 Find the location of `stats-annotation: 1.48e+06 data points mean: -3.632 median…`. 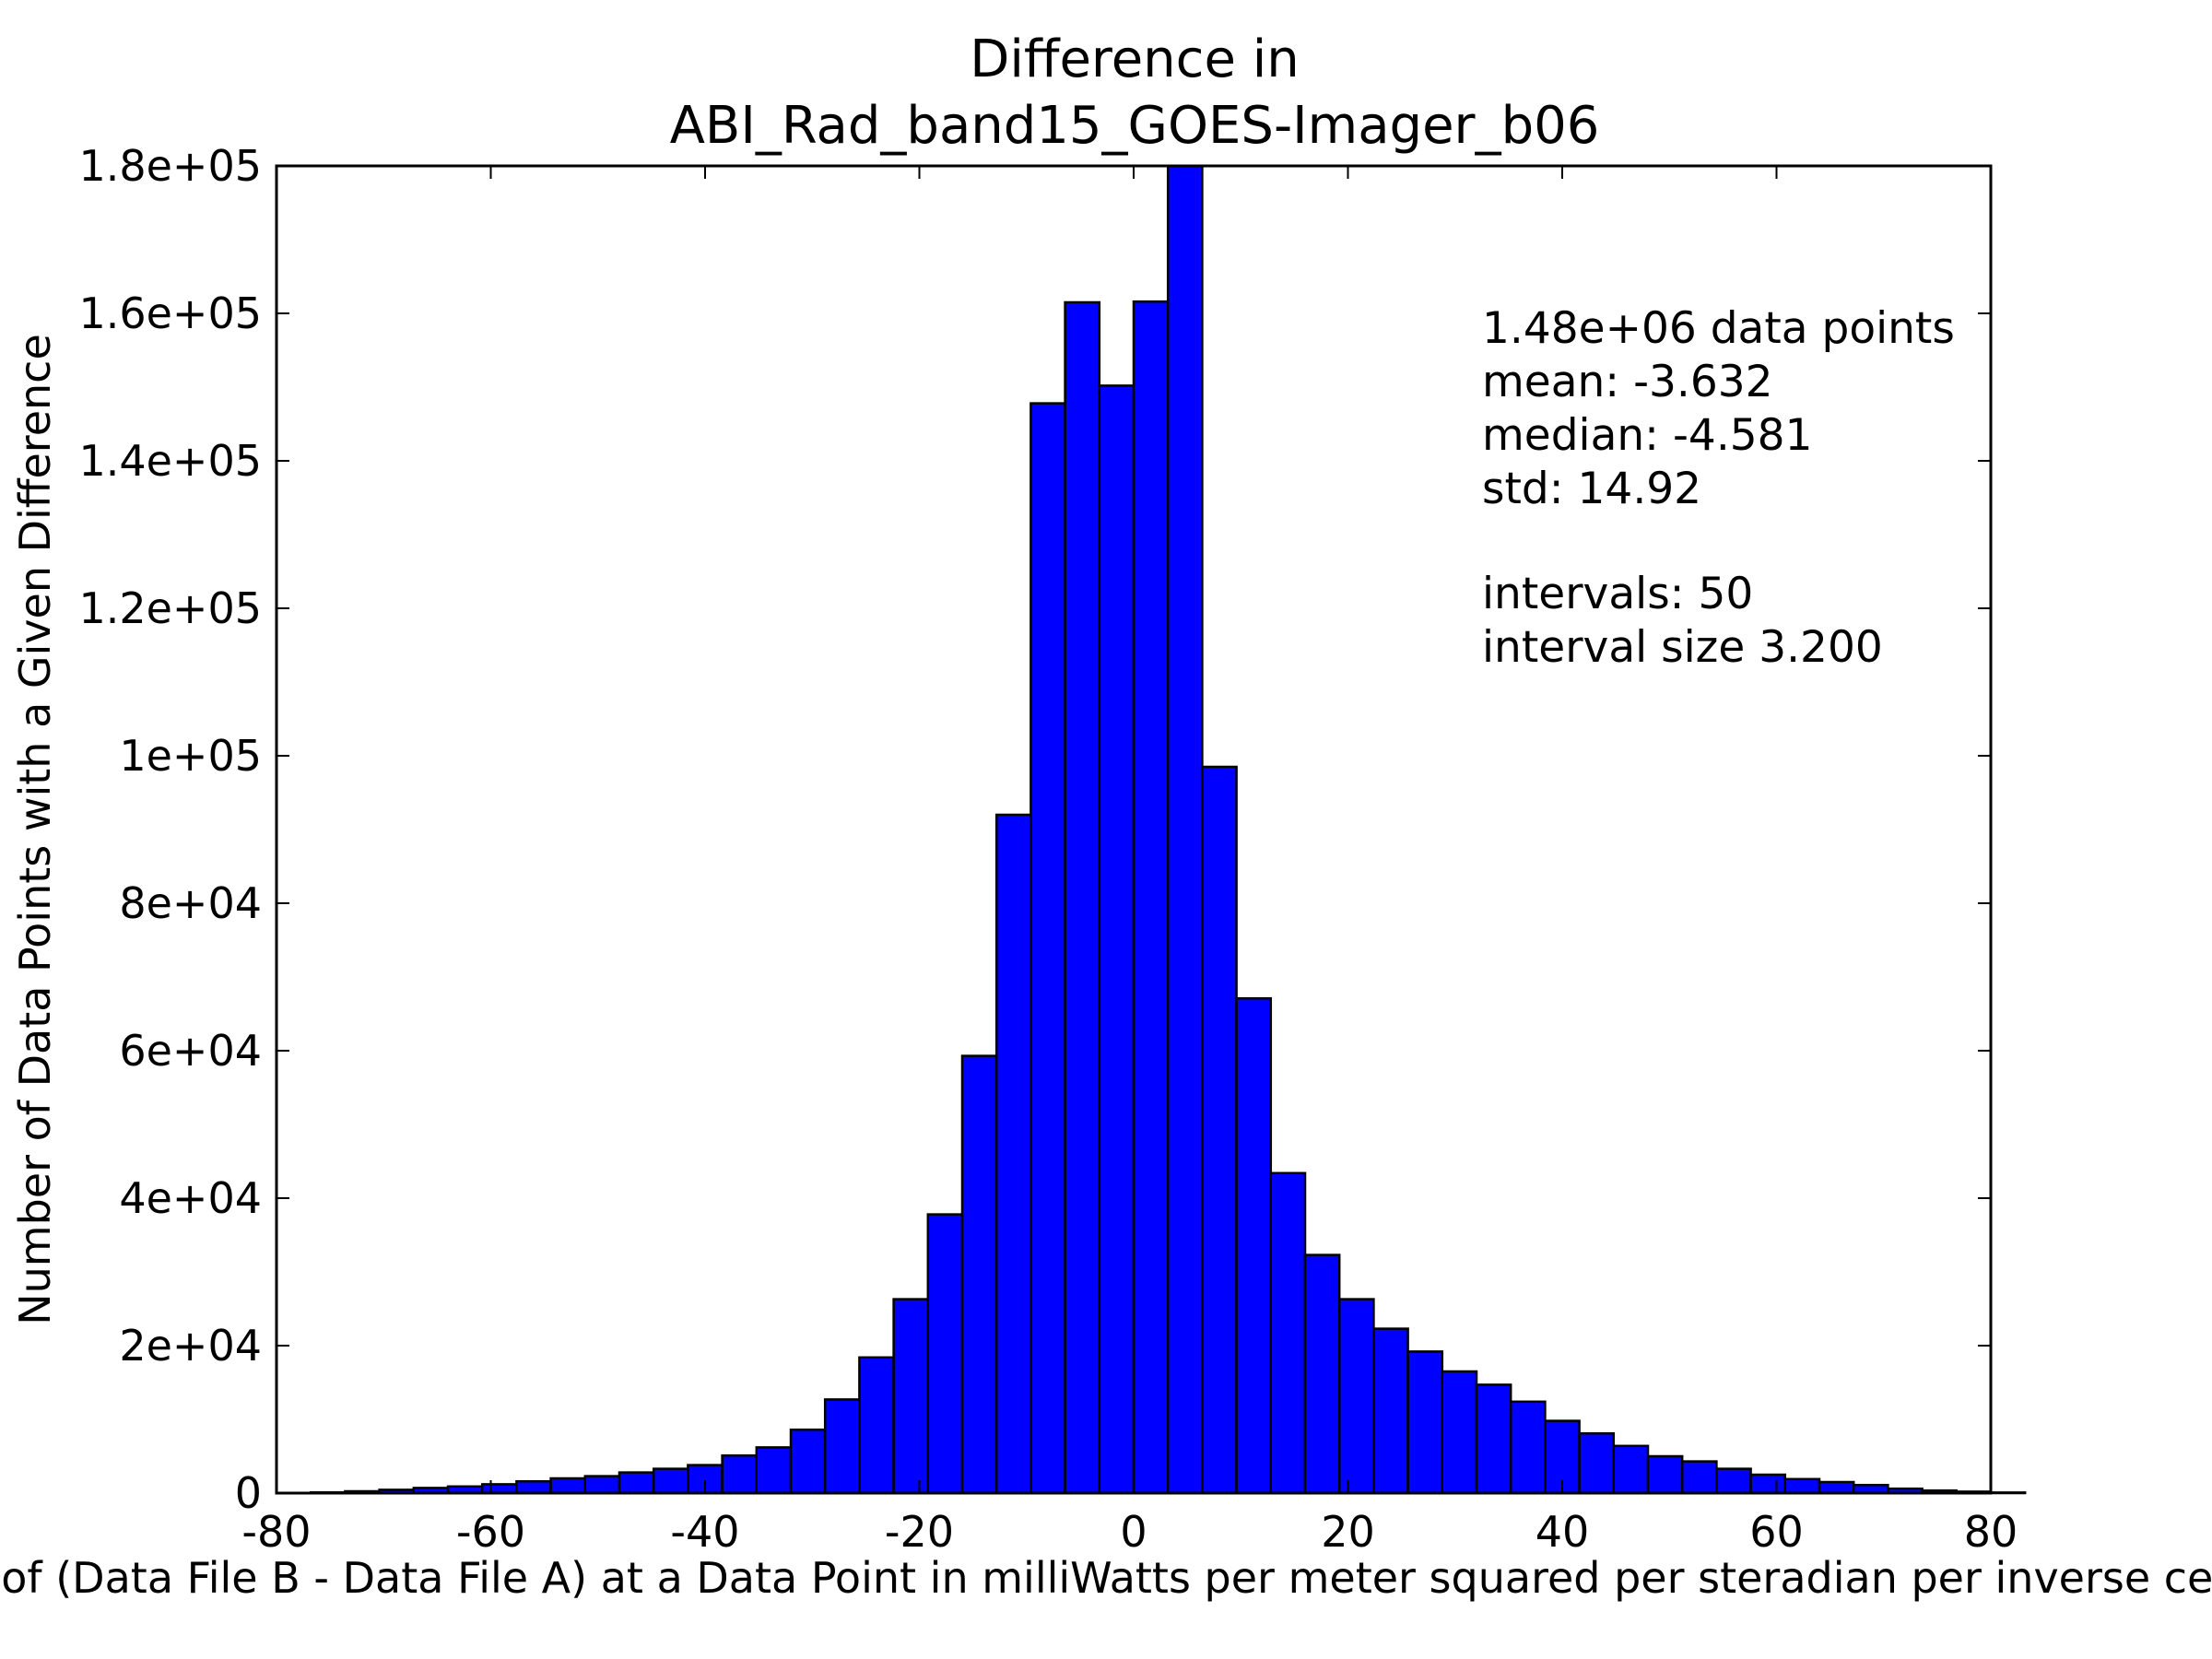

stats-annotation: 1.48e+06 data points mean: -3.632 median… is located at coordinates (1718, 488).